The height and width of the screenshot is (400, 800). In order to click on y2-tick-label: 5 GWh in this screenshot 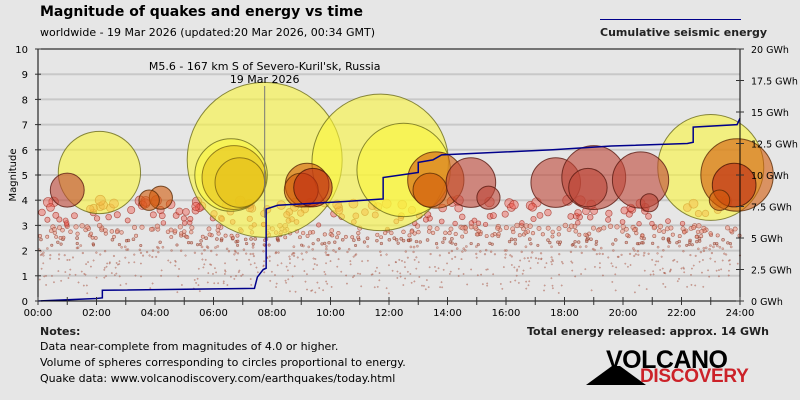, I will do `click(767, 239)`.